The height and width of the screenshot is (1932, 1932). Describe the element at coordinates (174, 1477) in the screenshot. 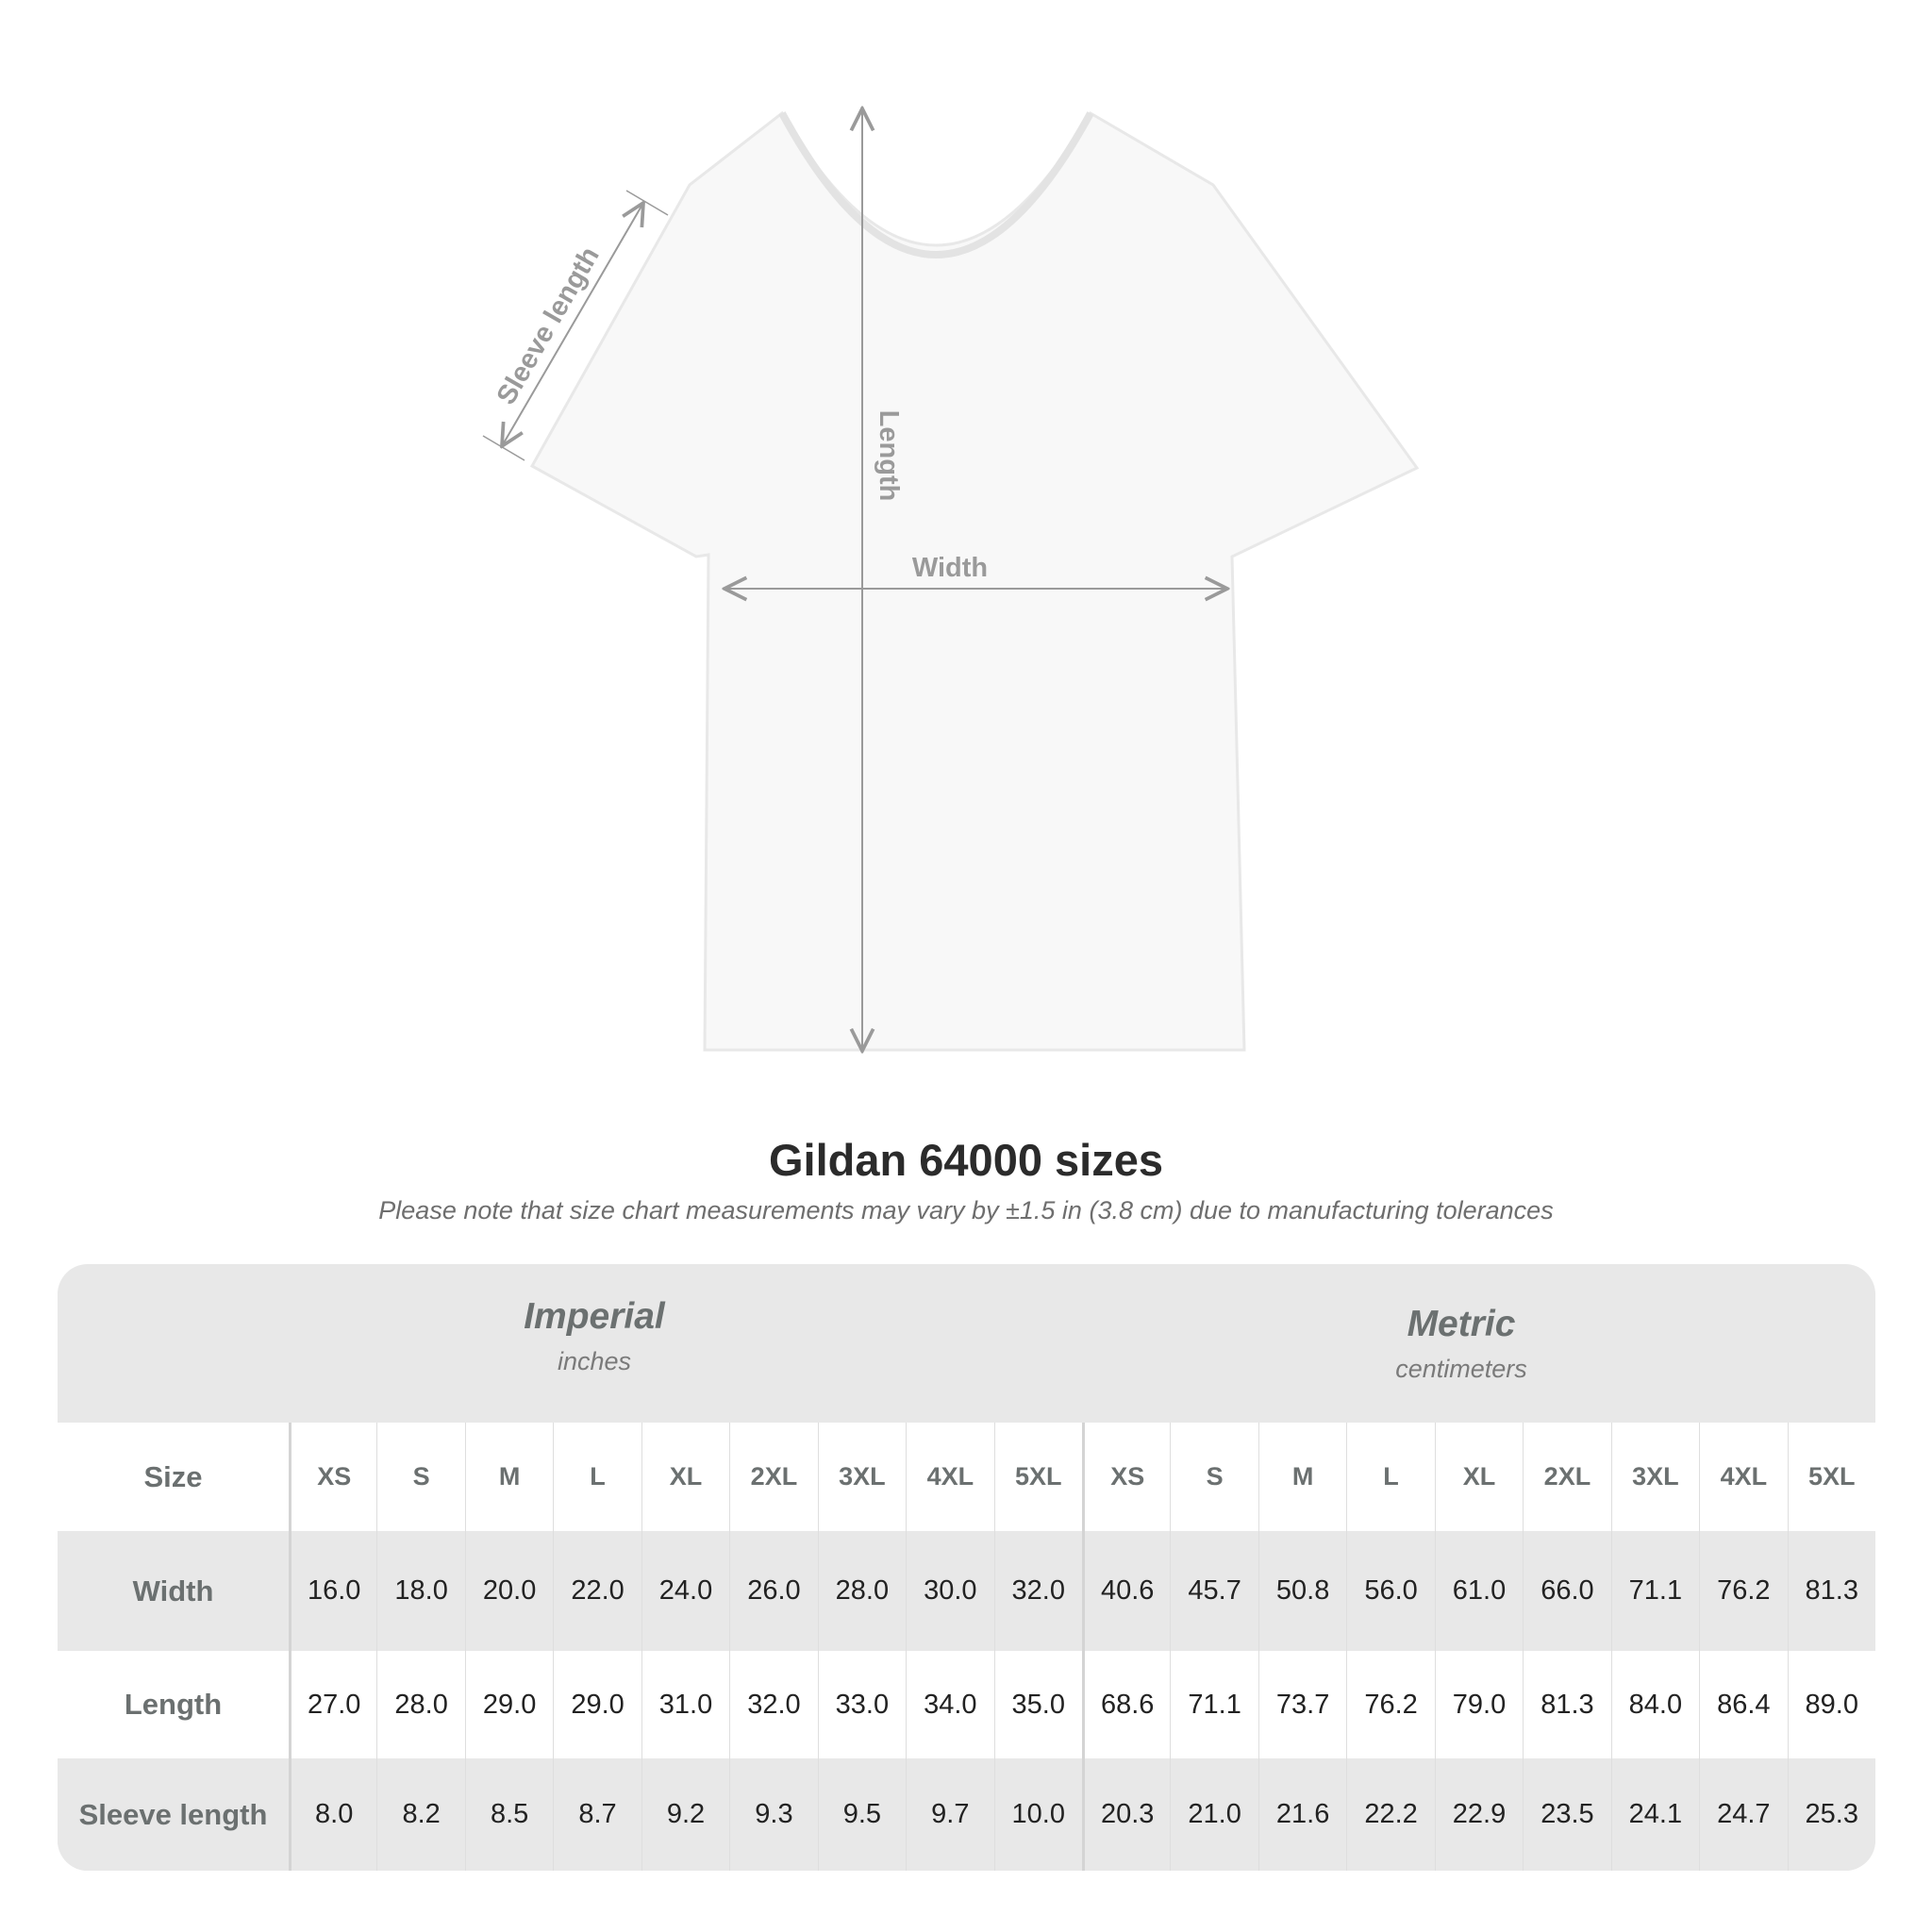

I see `size-header-label: Size` at that location.